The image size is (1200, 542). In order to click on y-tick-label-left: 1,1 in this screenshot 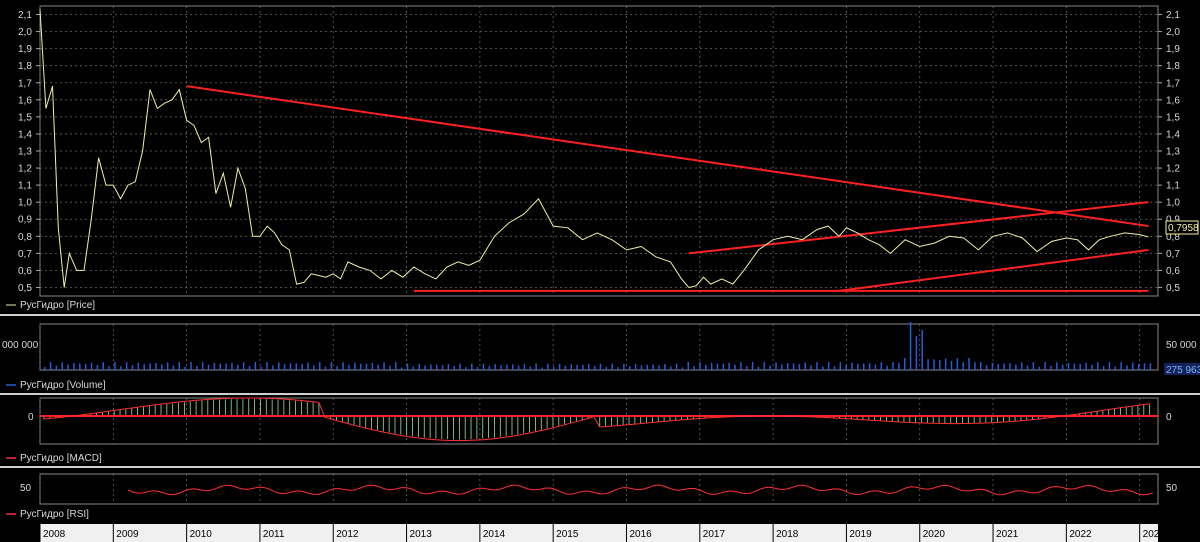, I will do `click(25, 186)`.